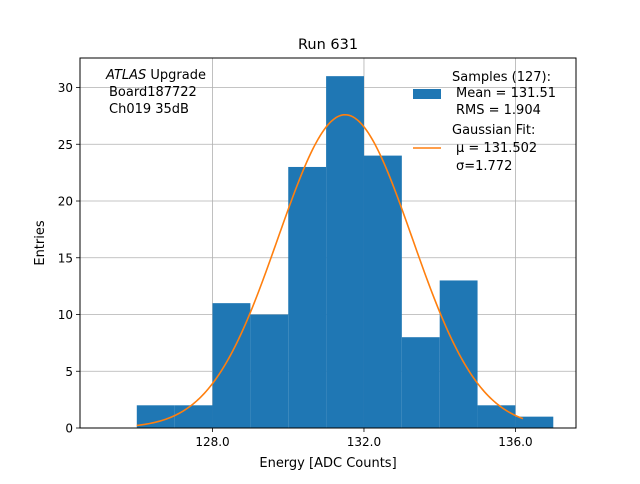 Image resolution: width=640 pixels, height=484 pixels. I want to click on y-tick-label: 5, so click(69, 372).